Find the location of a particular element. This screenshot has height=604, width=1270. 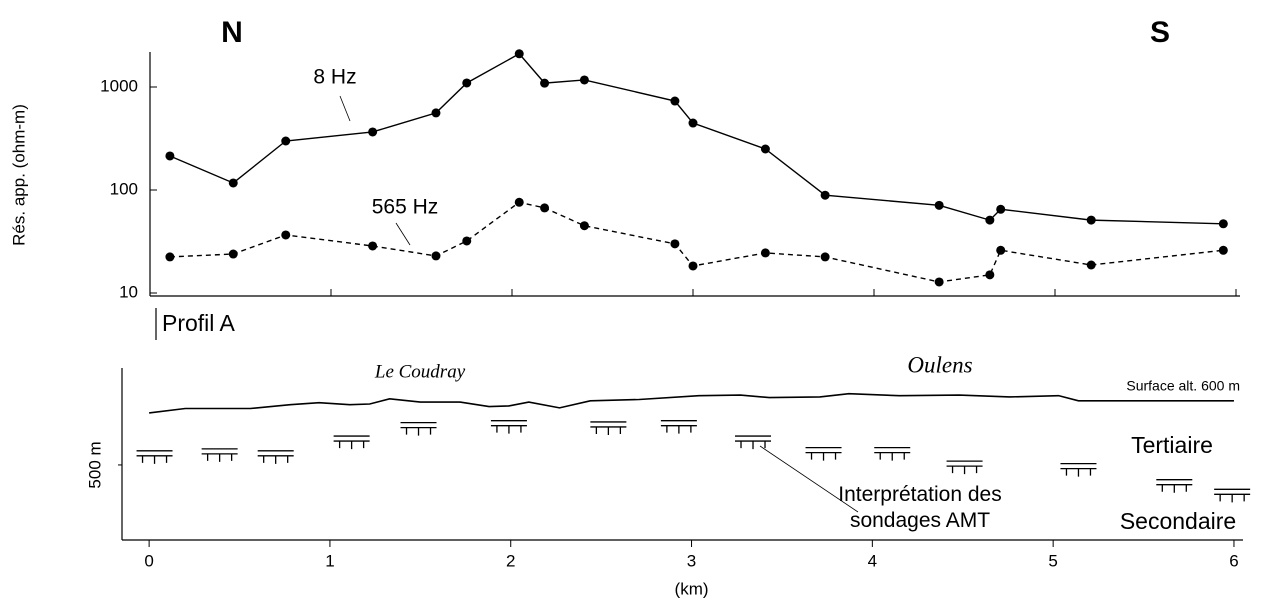

x-tick-label: 0 is located at coordinates (148, 560).